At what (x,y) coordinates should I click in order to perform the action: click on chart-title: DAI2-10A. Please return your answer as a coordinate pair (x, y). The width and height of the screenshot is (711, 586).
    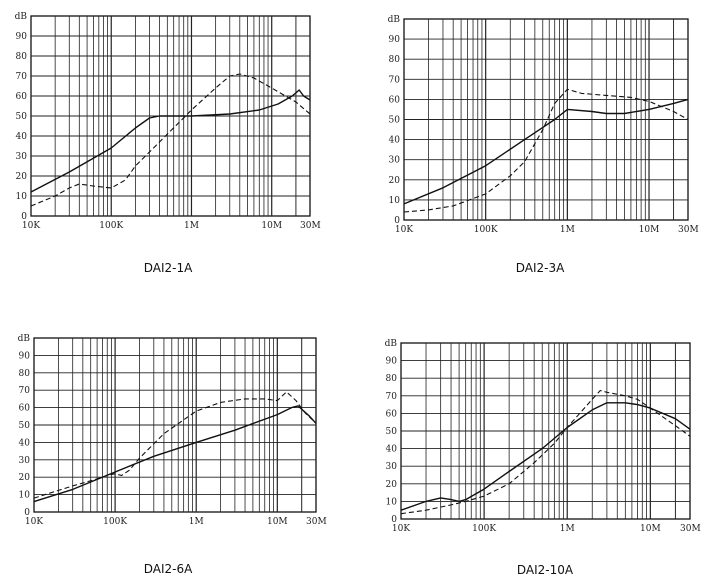
    Looking at the image, I should click on (545, 570).